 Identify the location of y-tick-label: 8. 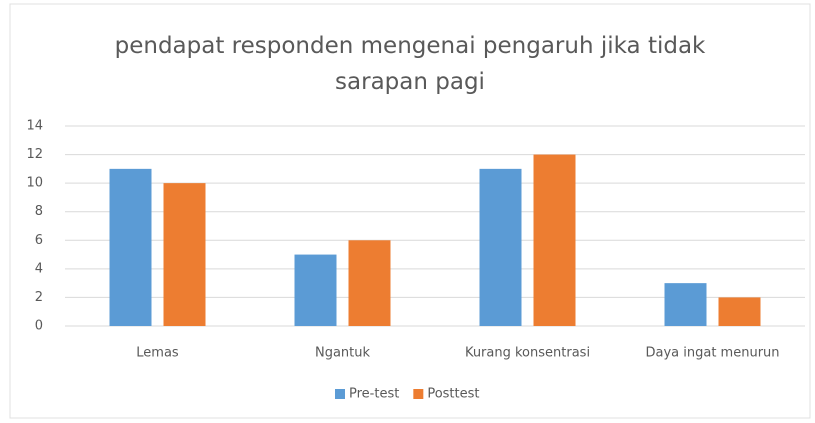
(39, 211).